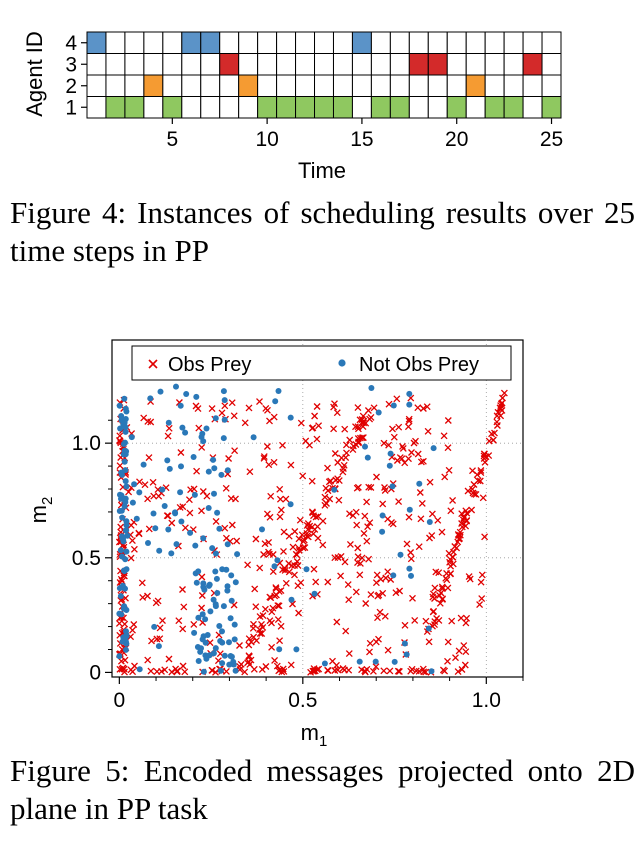 Image resolution: width=643 pixels, height=845 pixels. Describe the element at coordinates (286, 107) in the screenshot. I see `schedule-cell-active-agent1-t11` at that location.